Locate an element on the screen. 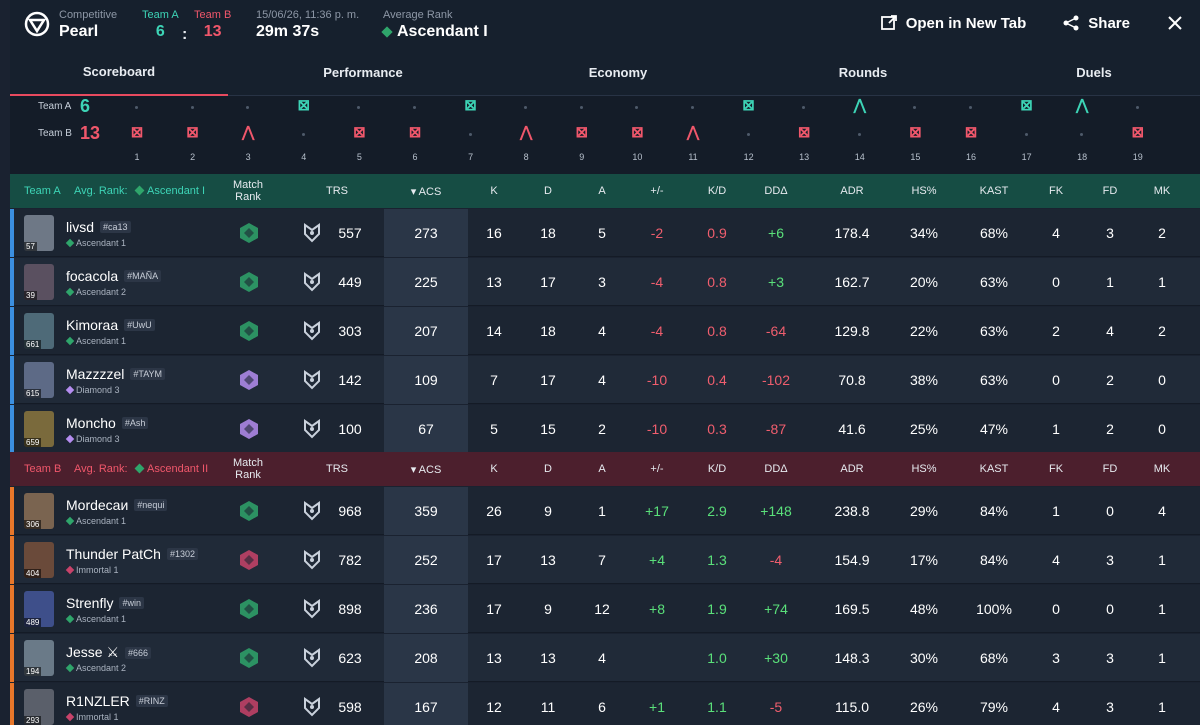 This screenshot has width=1200, height=725. match-rank-icon is located at coordinates (249, 282).